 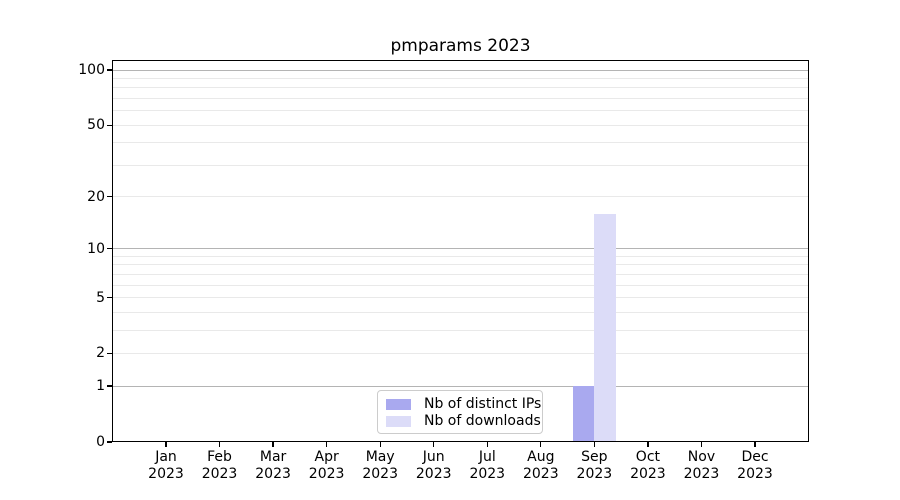 I want to click on y-tick-label: 2, so click(x=100, y=353).